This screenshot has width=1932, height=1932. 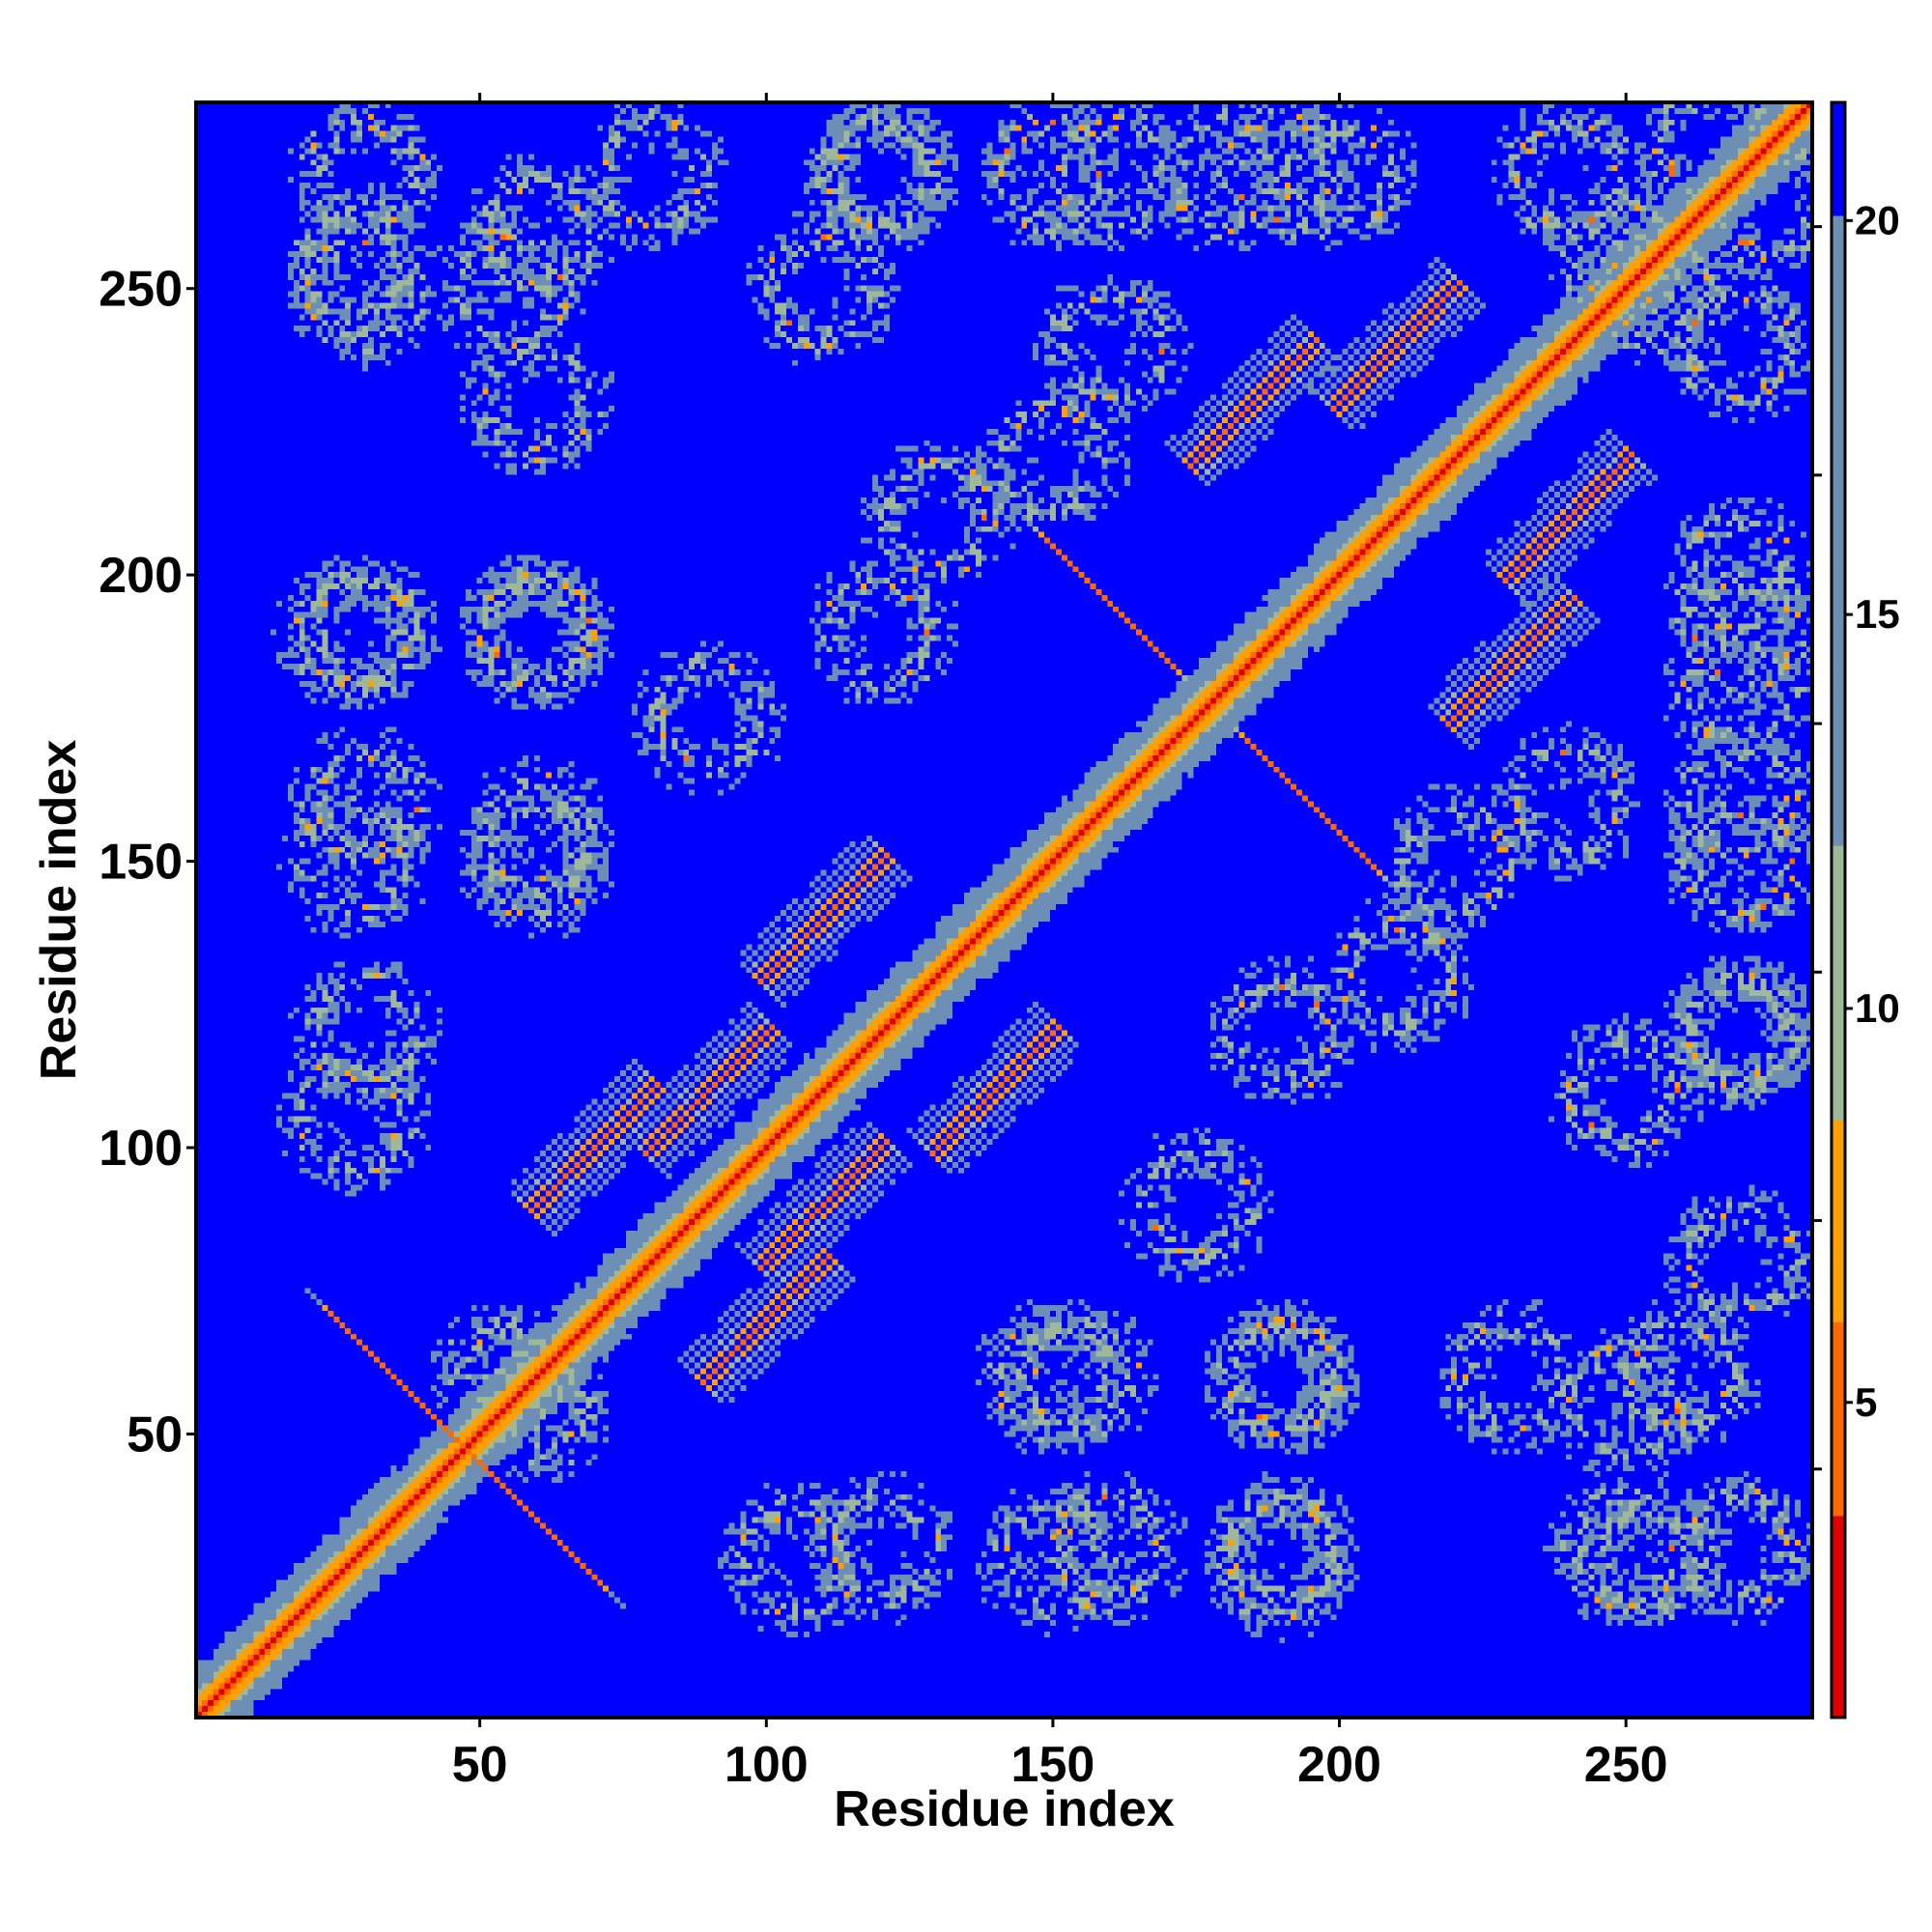 What do you see at coordinates (1877, 219) in the screenshot?
I see `colorbar-tick-label: 20` at bounding box center [1877, 219].